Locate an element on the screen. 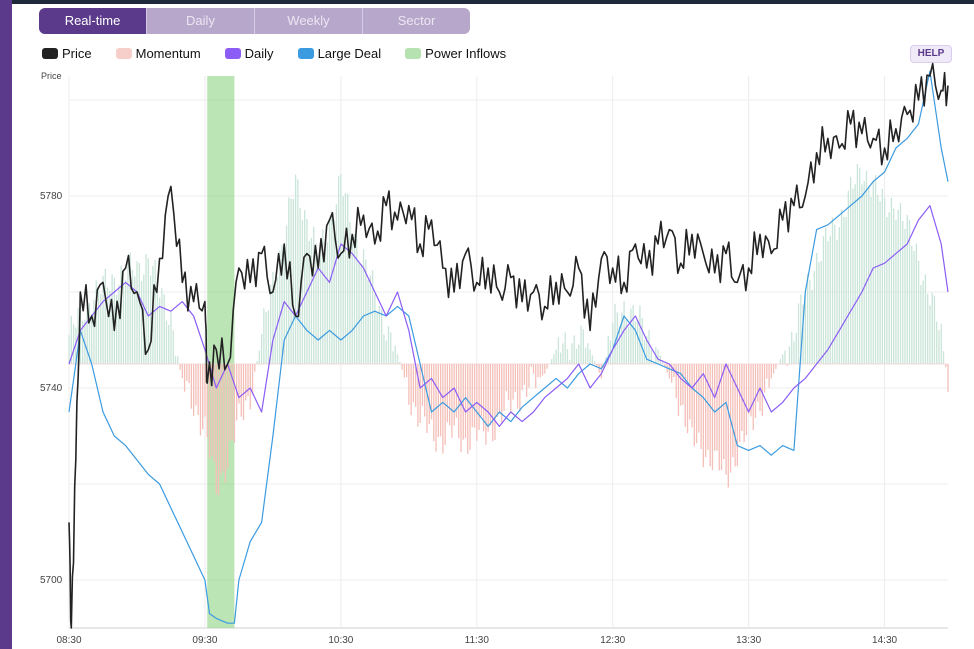 This screenshot has width=974, height=649. legend-label: Large Deal is located at coordinates (349, 53).